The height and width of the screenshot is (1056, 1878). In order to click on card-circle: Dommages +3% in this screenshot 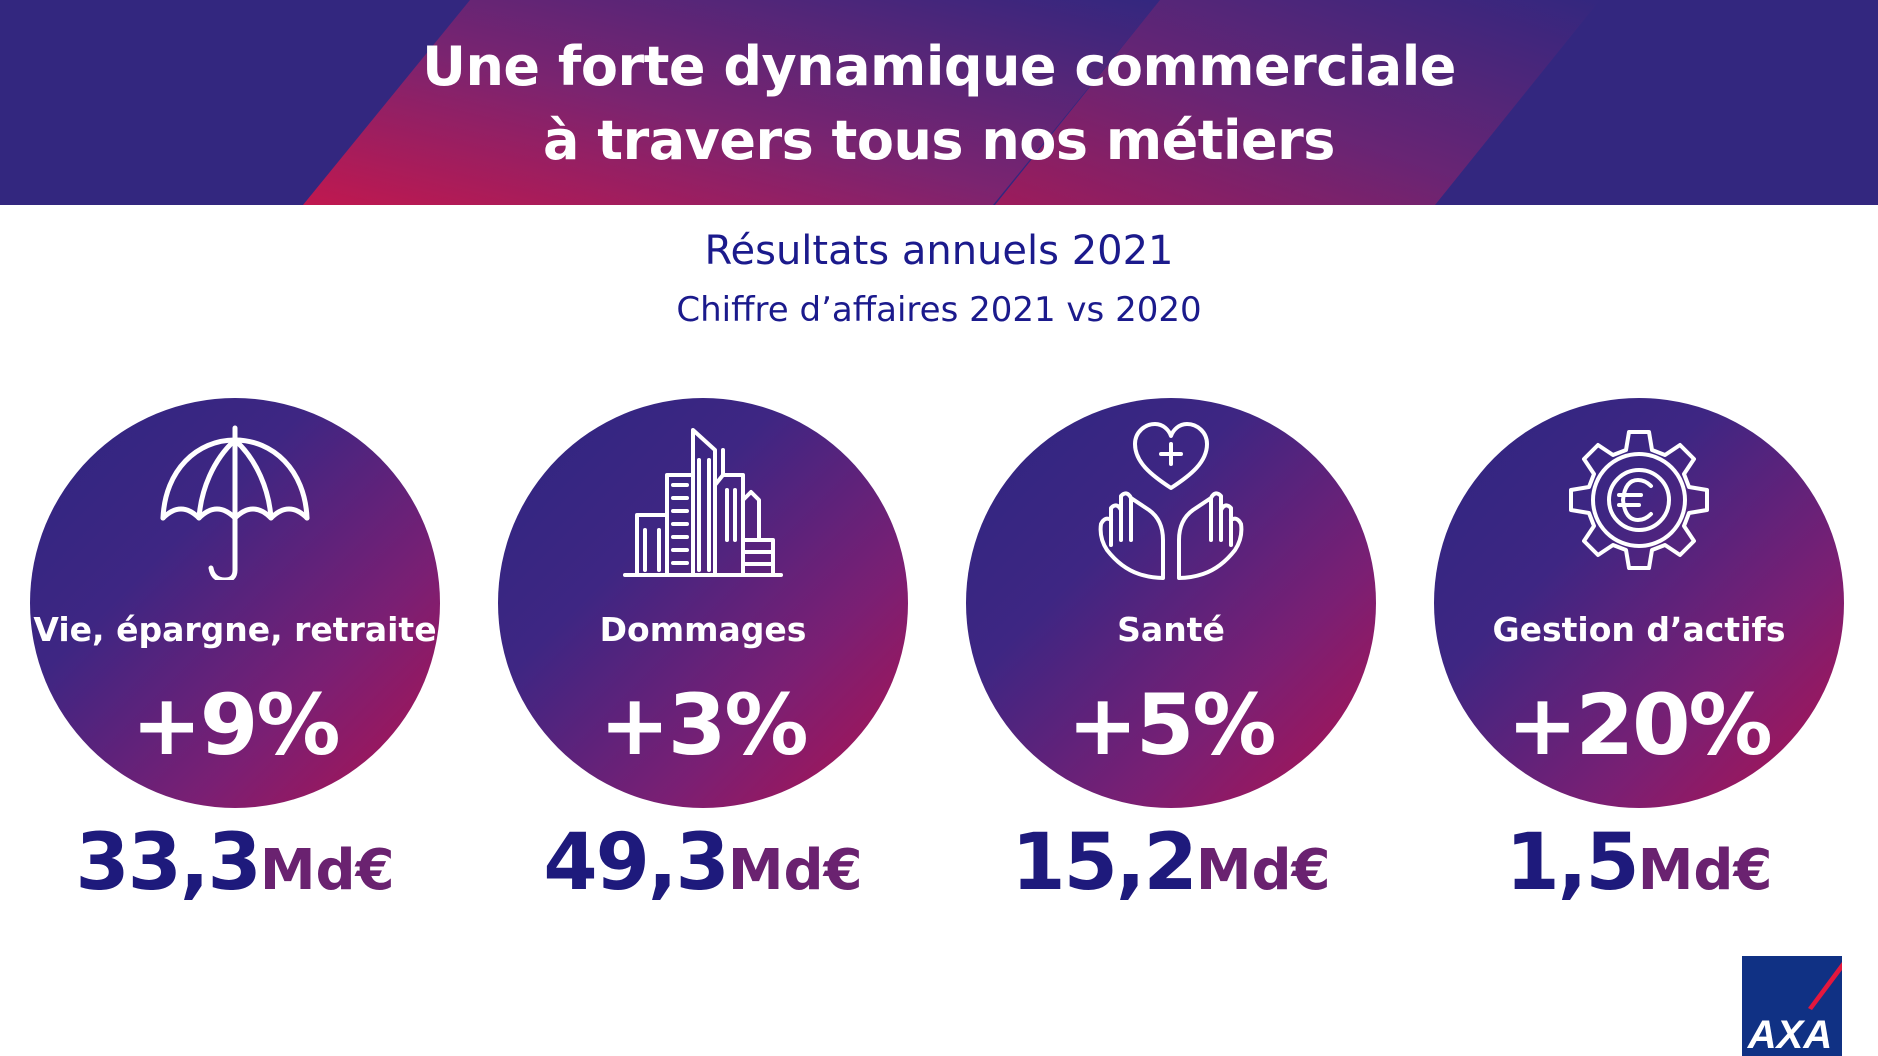, I will do `click(703, 603)`.